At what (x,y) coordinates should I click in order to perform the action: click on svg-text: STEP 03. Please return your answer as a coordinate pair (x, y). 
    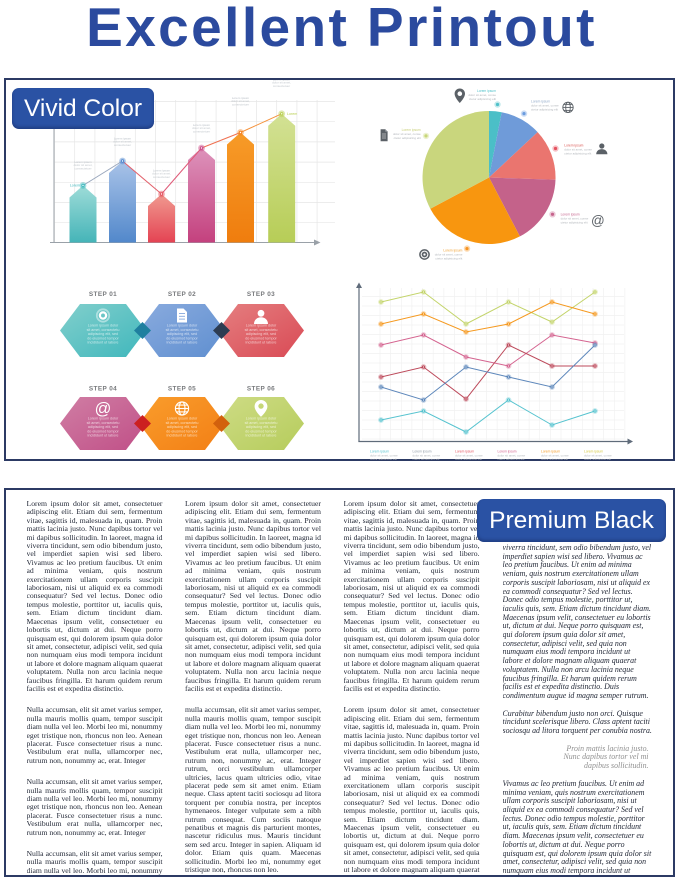
    Looking at the image, I should click on (261, 294).